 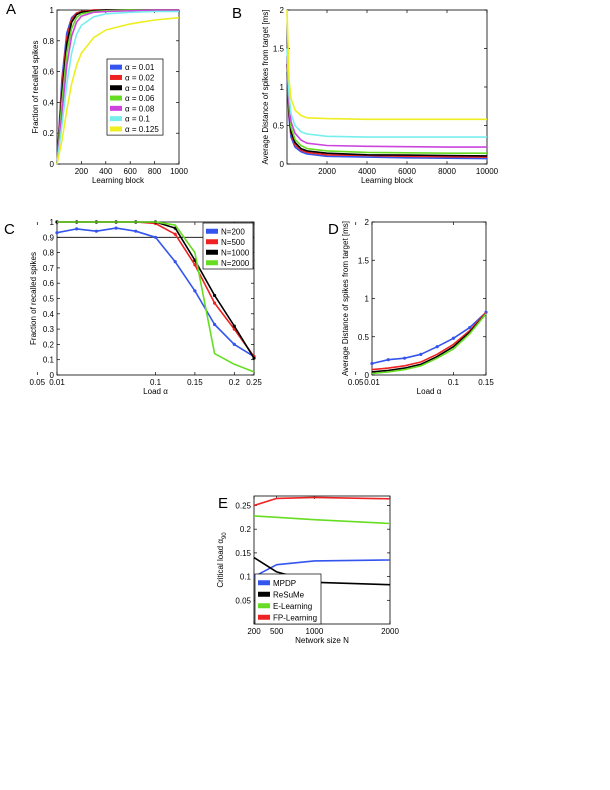 What do you see at coordinates (156, 382) in the screenshot?
I see `x-tick-label: 0.1` at bounding box center [156, 382].